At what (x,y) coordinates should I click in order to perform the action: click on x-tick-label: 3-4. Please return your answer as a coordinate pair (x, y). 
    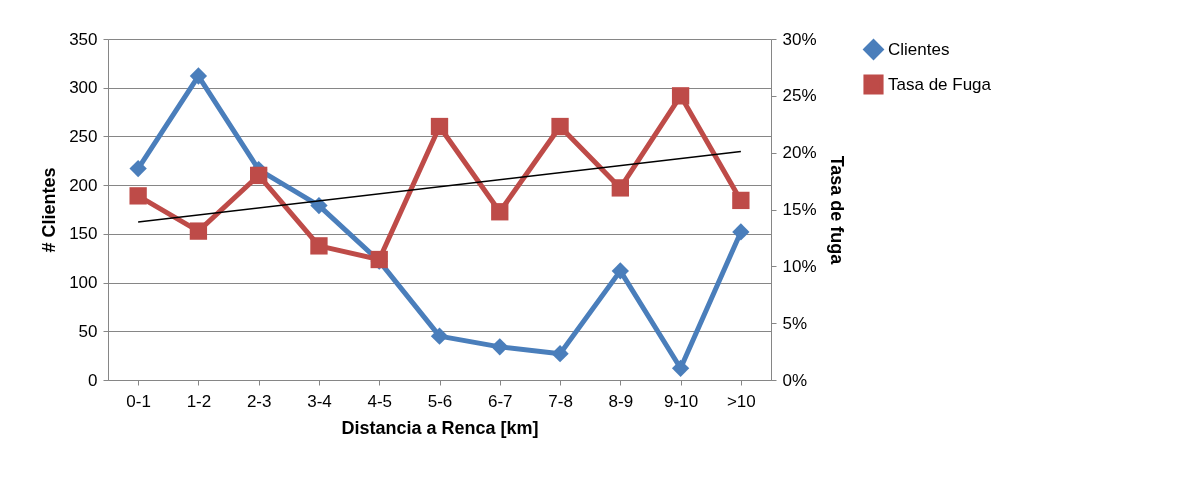
    Looking at the image, I should click on (319, 401).